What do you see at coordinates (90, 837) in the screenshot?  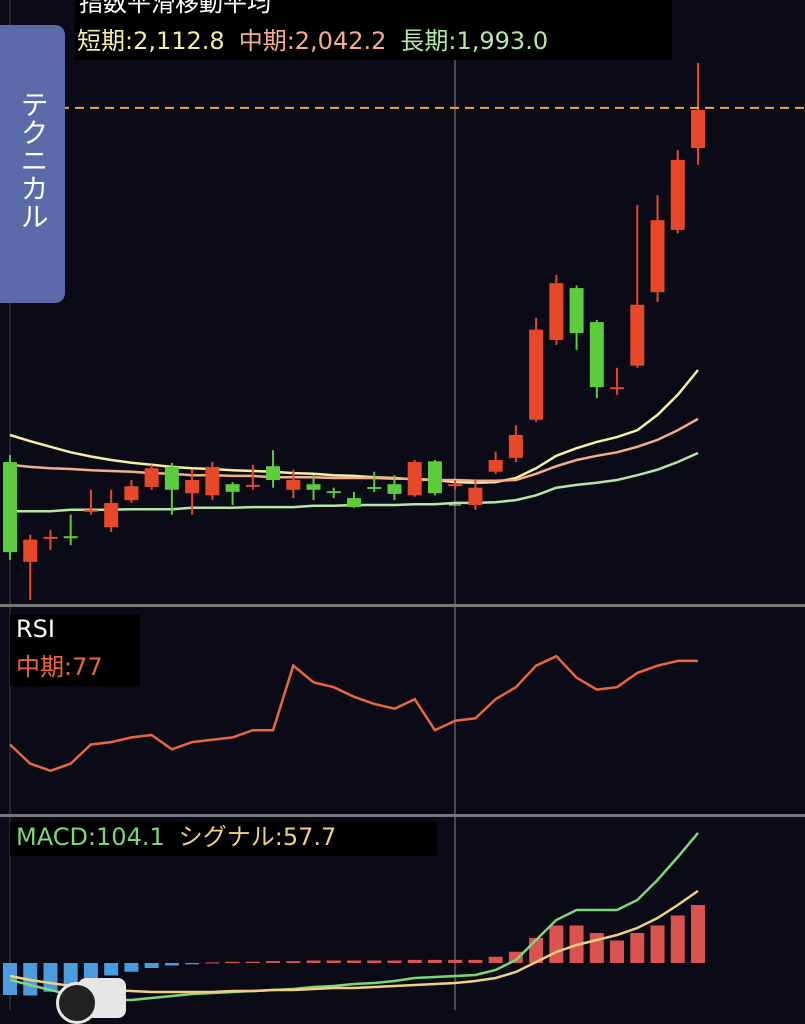 I see `legend-macd: MACD:104.1` at bounding box center [90, 837].